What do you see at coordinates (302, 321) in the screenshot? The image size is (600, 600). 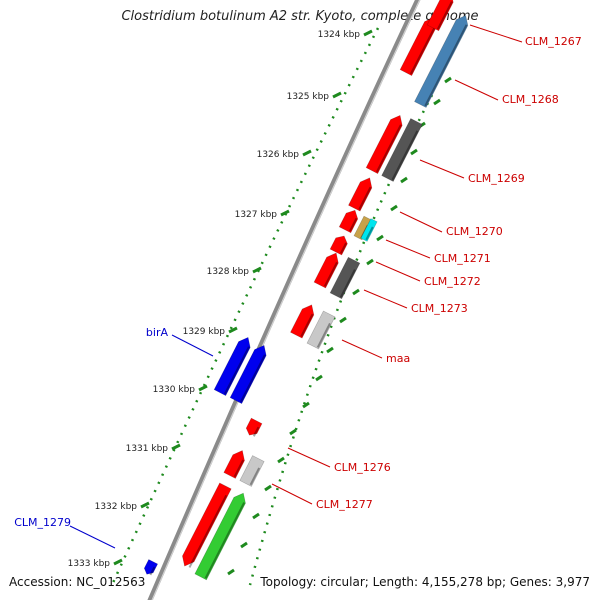 I see `gene-maa-red` at bounding box center [302, 321].